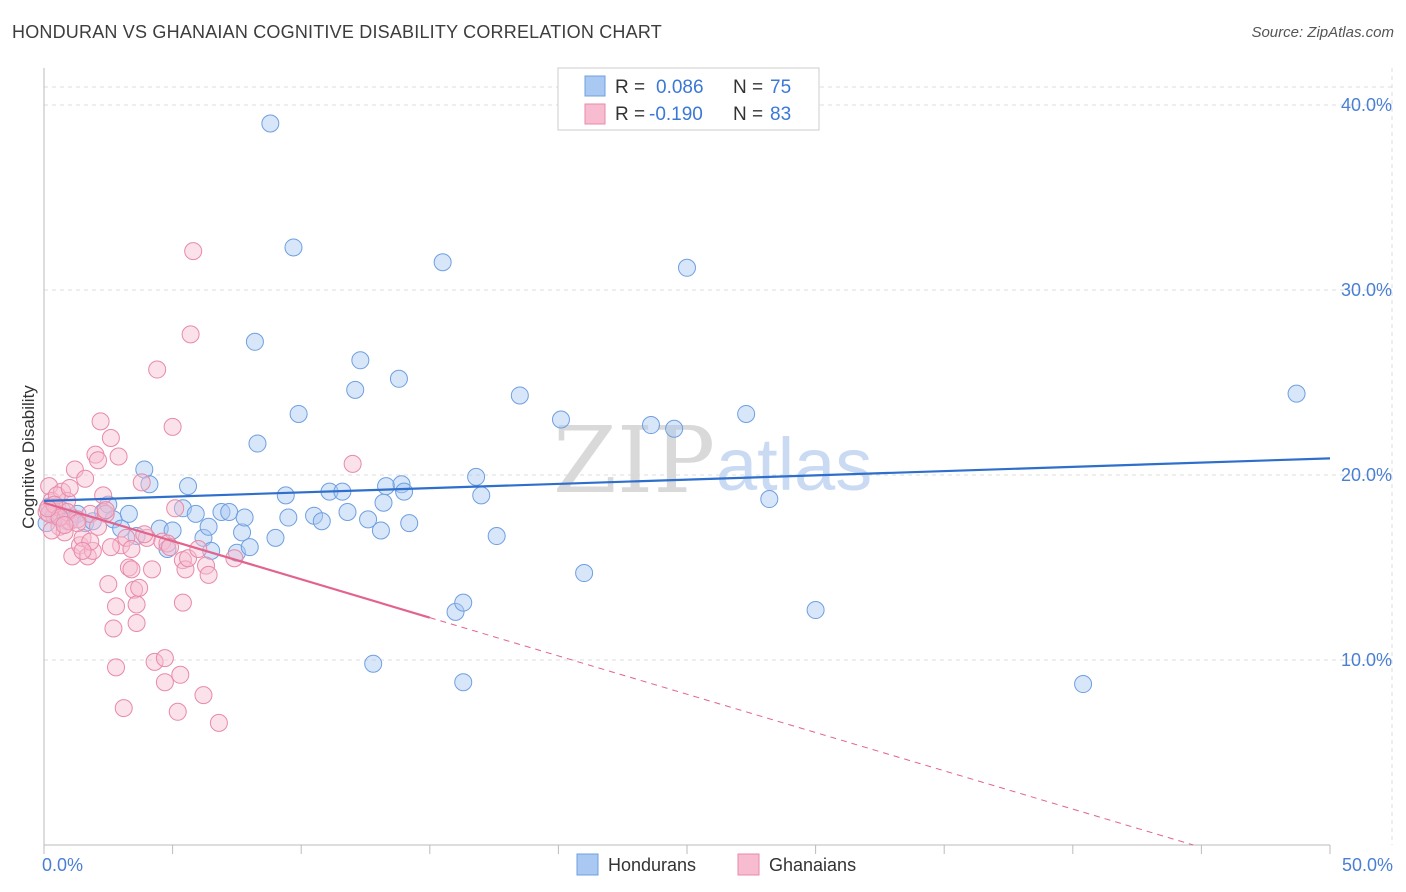 Image resolution: width=1406 pixels, height=892 pixels. Describe the element at coordinates (587, 864) in the screenshot. I see `bottom-legend-swatch-hondurans` at that location.